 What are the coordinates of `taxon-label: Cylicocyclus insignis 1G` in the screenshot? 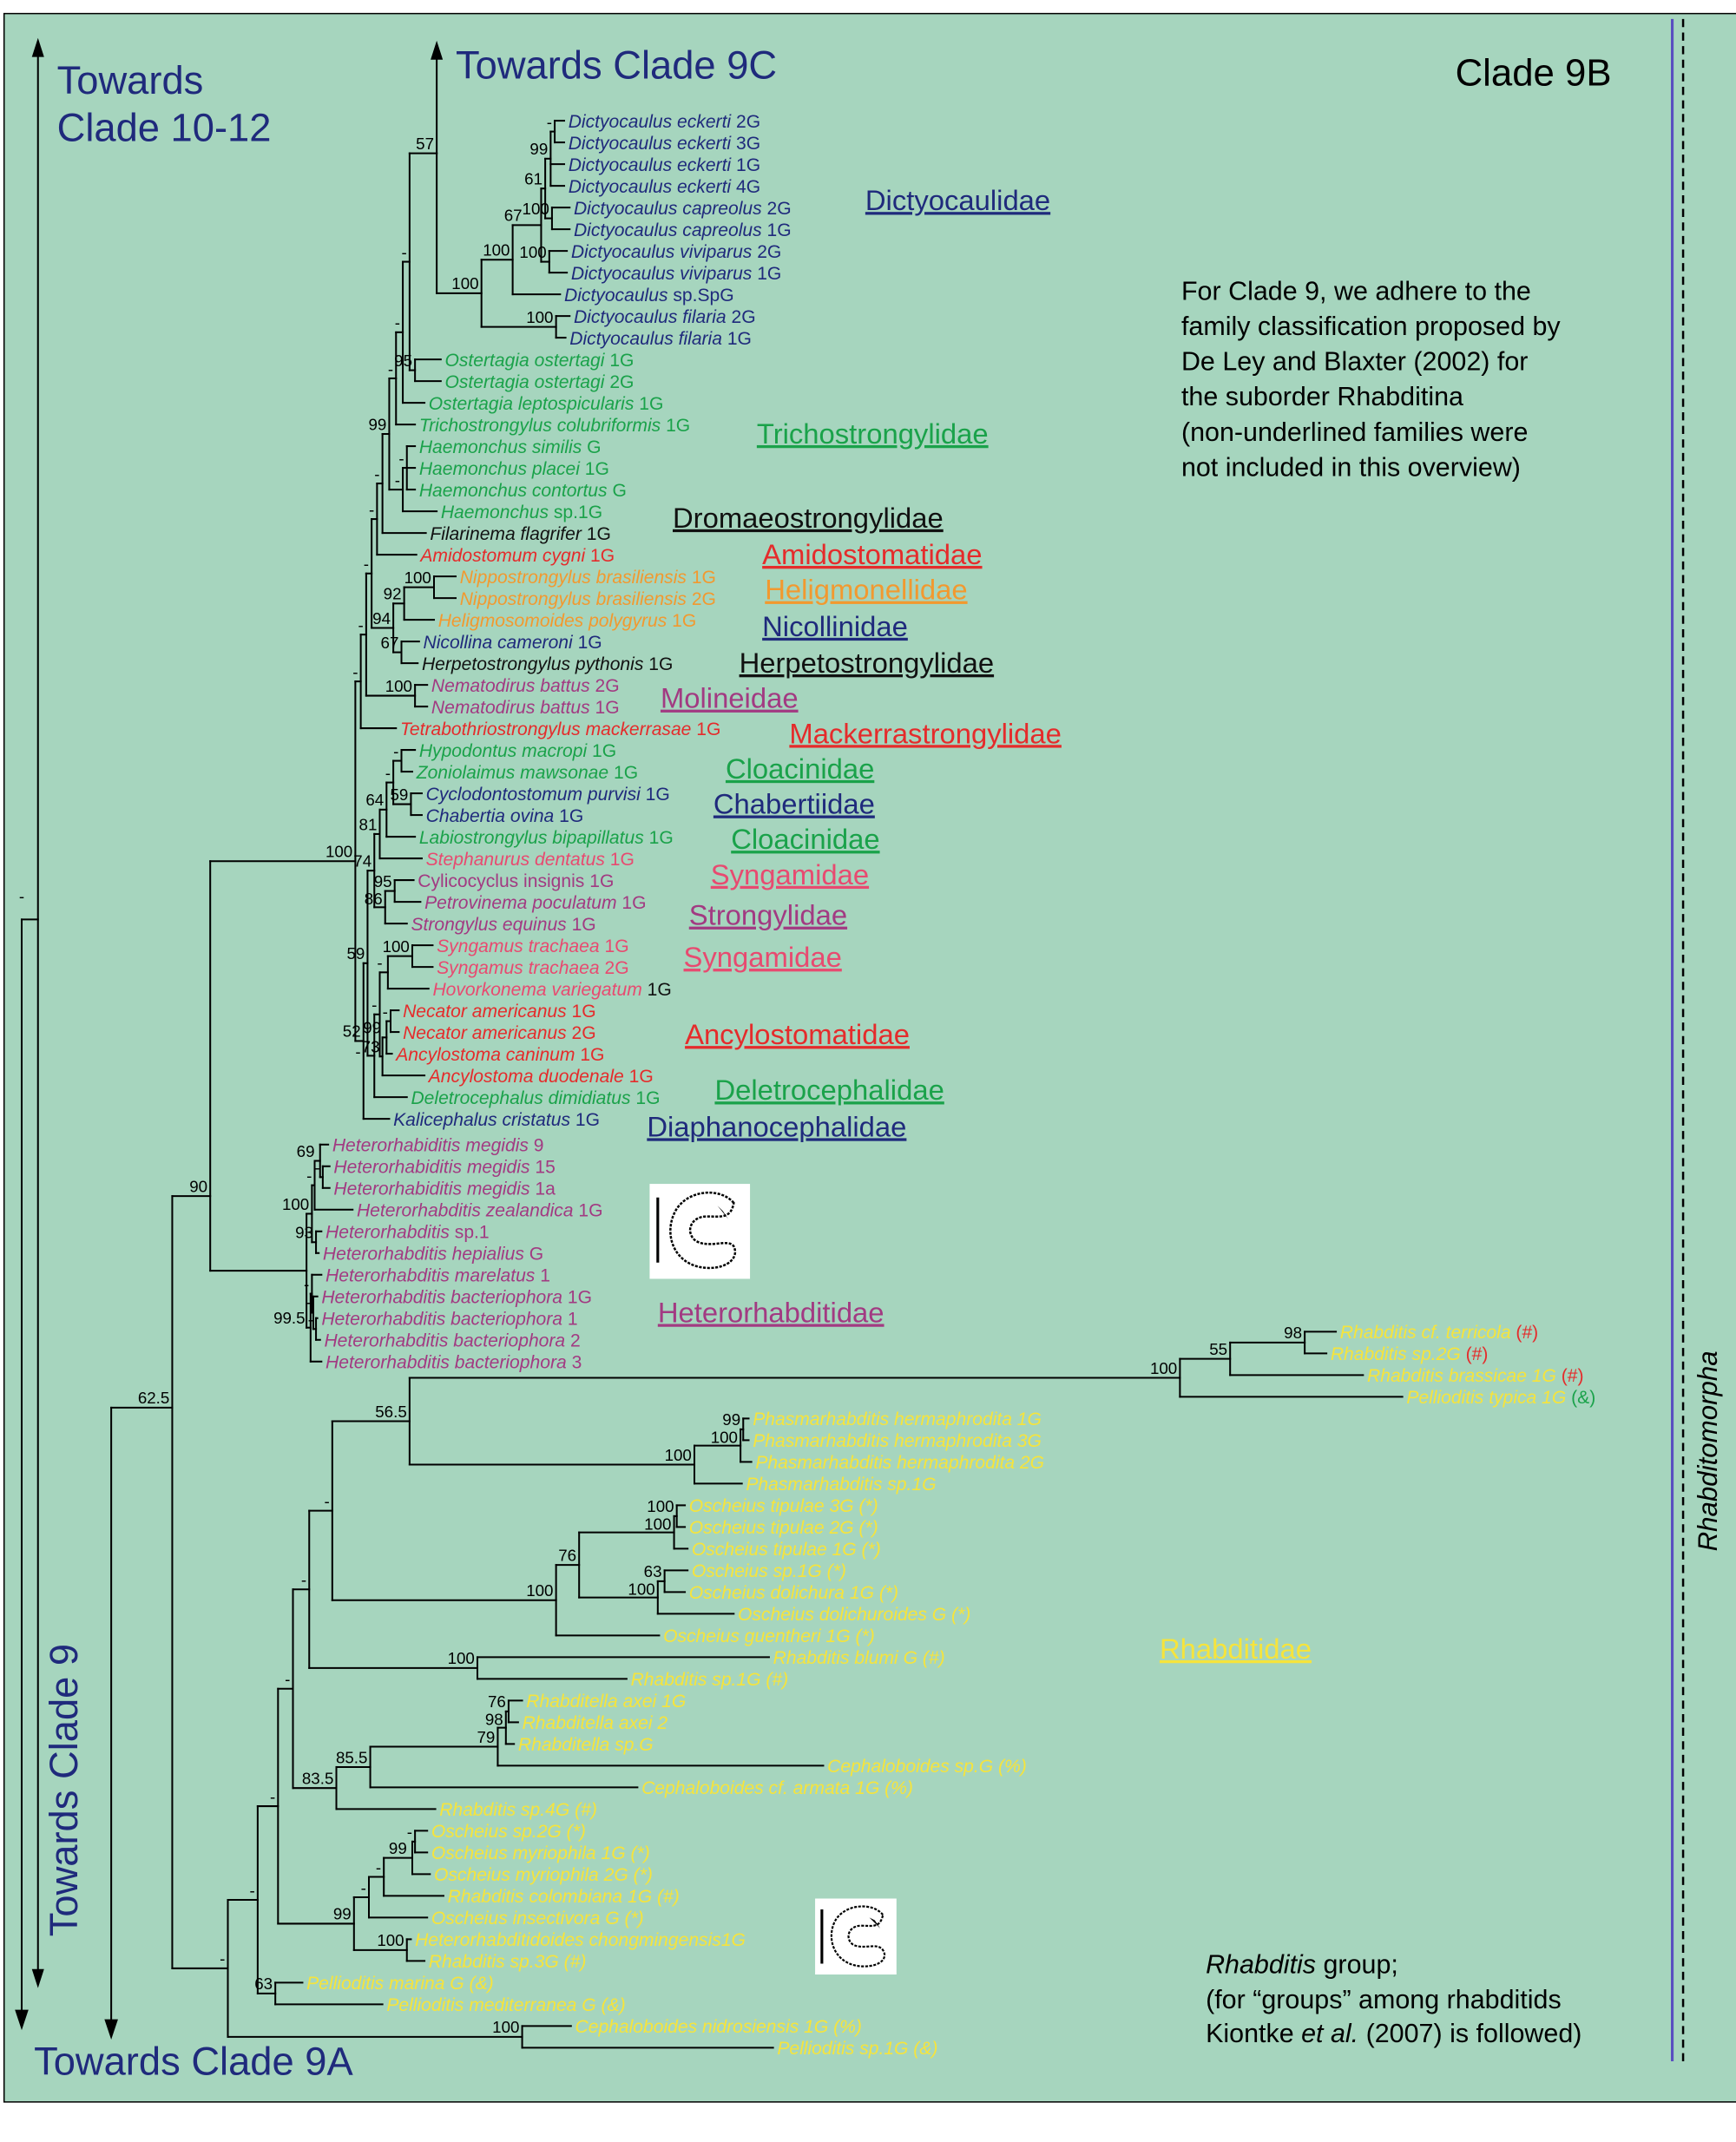 It's located at (516, 881).